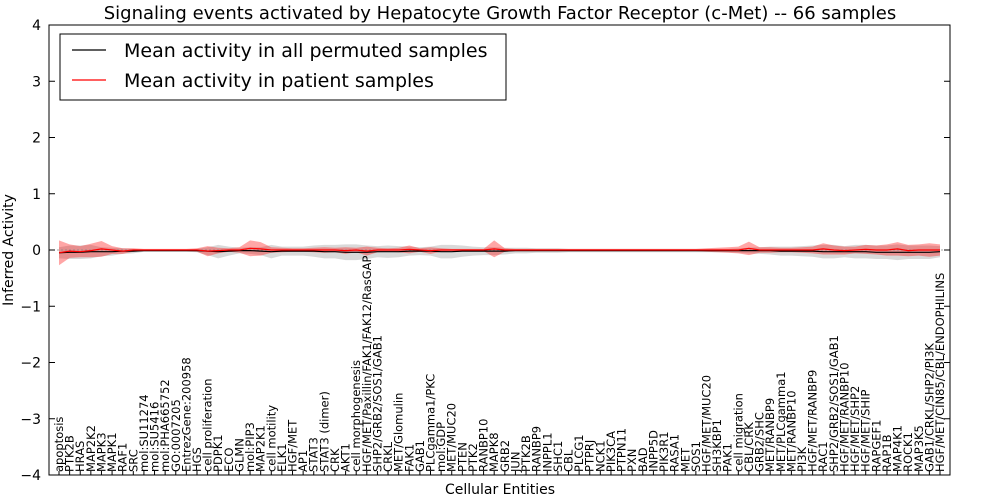 The height and width of the screenshot is (500, 1000). I want to click on x-tick-label: PTPN11, so click(622, 450).